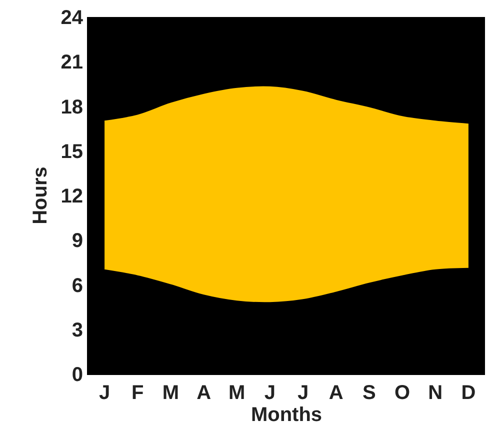 This screenshot has height=433, width=487. Describe the element at coordinates (402, 393) in the screenshot. I see `x-tick-label: O` at that location.